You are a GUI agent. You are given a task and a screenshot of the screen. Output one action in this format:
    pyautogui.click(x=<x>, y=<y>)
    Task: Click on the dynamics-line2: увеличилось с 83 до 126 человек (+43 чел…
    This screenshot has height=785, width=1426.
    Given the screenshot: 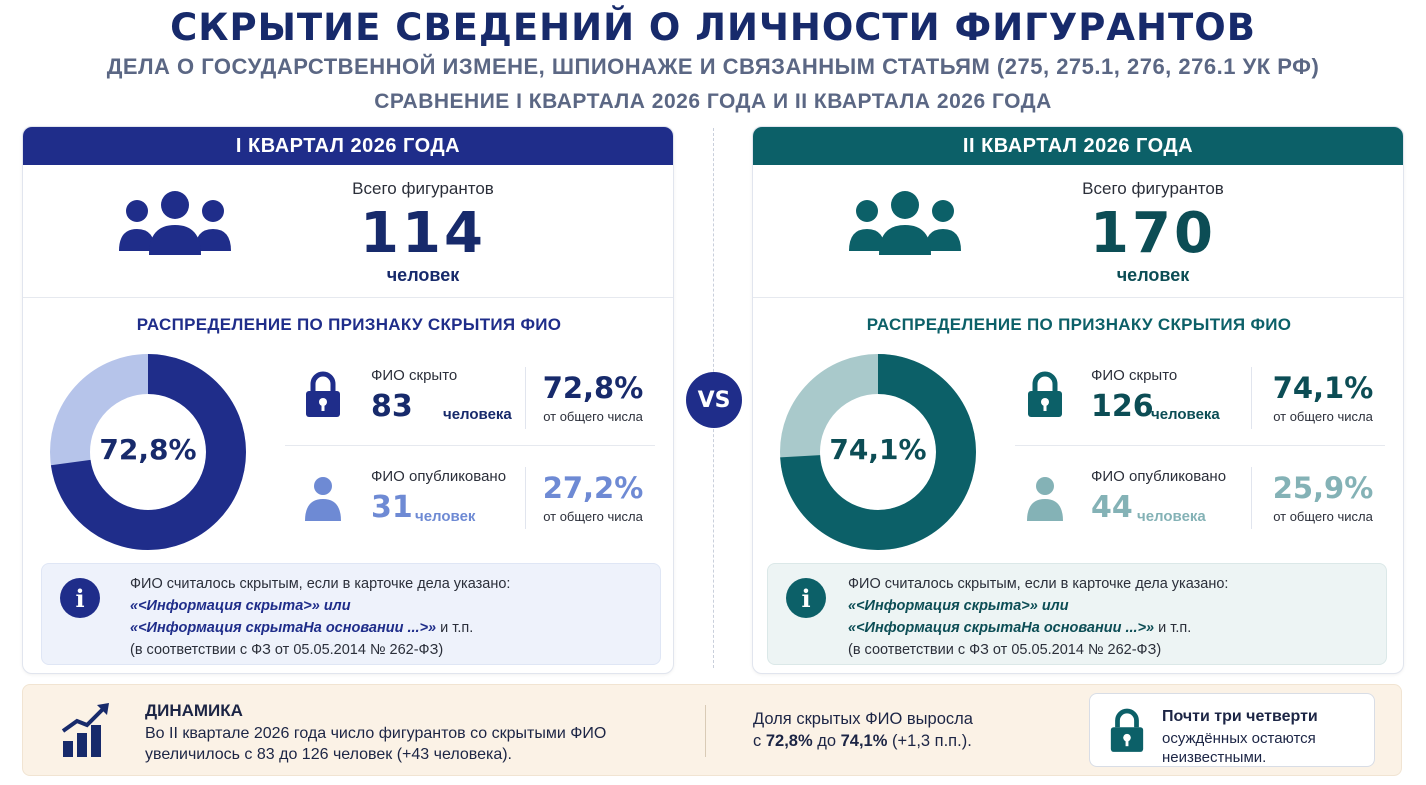 What is the action you would take?
    pyautogui.click(x=328, y=754)
    